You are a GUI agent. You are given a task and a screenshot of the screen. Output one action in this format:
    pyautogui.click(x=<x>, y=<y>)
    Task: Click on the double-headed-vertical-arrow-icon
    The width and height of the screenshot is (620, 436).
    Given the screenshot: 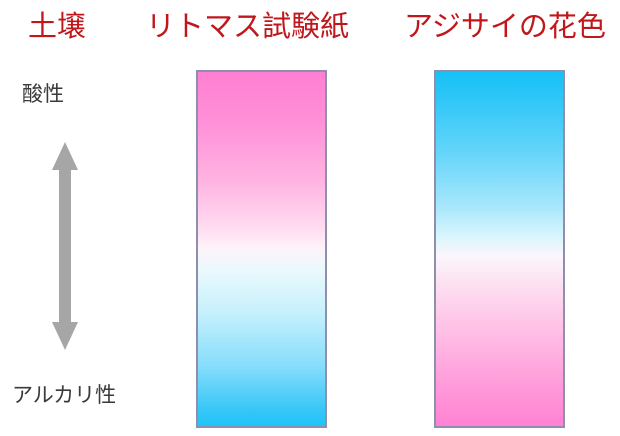 What is the action you would take?
    pyautogui.click(x=65, y=246)
    